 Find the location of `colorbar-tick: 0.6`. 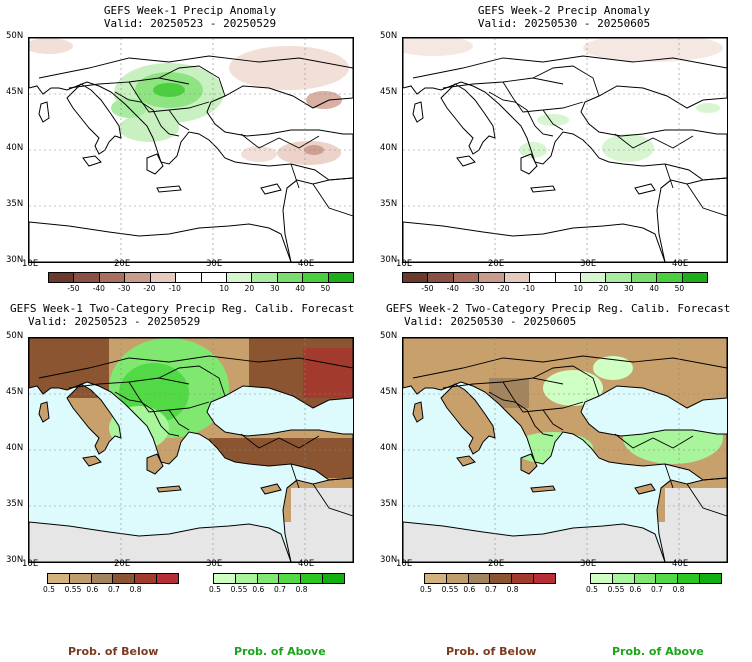

colorbar-tick: 0.6 is located at coordinates (258, 589).